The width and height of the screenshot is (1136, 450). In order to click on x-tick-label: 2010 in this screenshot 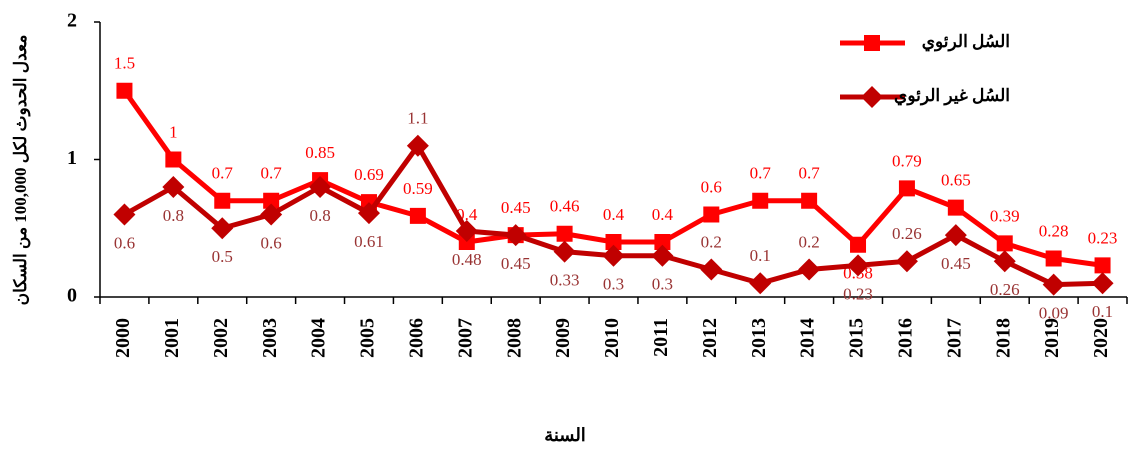, I will do `click(612, 338)`.